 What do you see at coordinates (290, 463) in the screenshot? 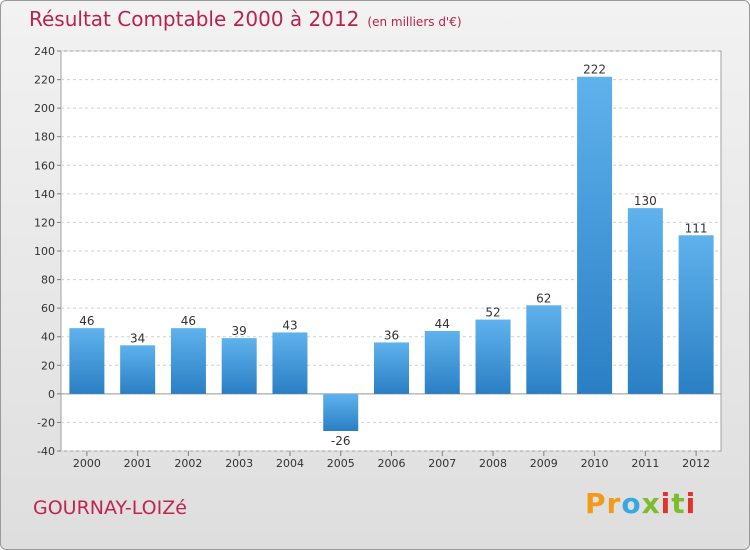
I see `x-tick-label: 2004` at bounding box center [290, 463].